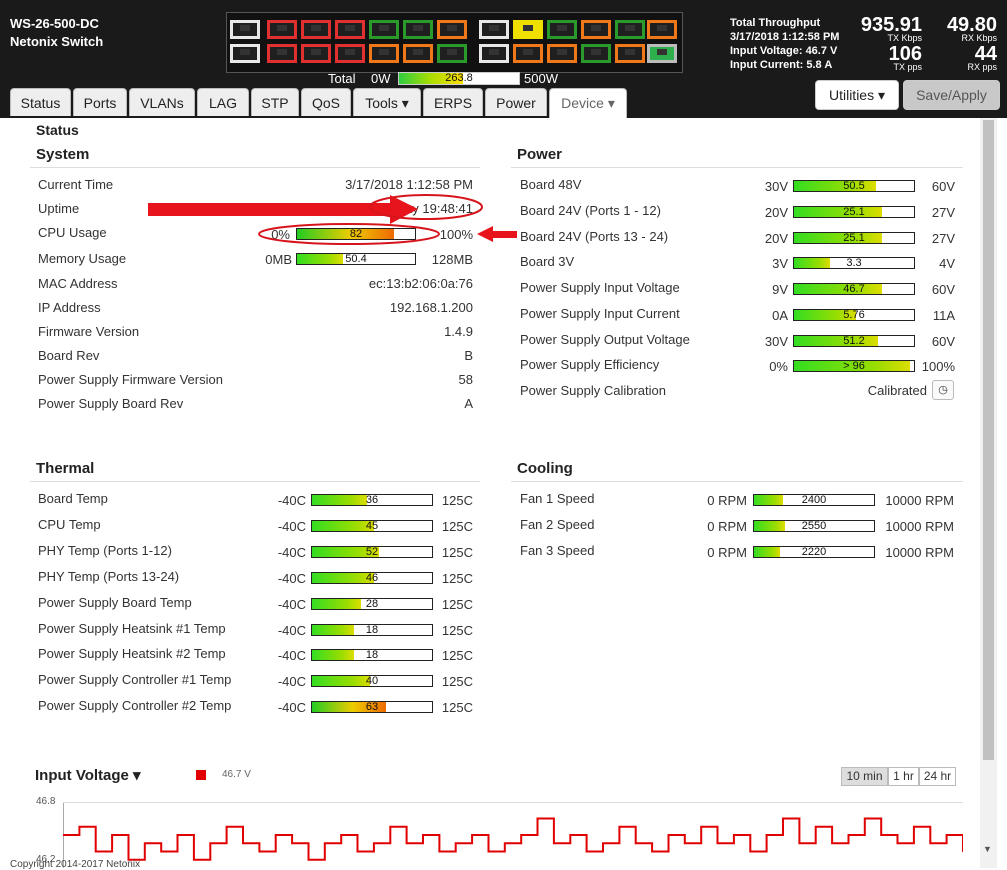  What do you see at coordinates (457, 578) in the screenshot?
I see `thermal-max-3: 125C` at bounding box center [457, 578].